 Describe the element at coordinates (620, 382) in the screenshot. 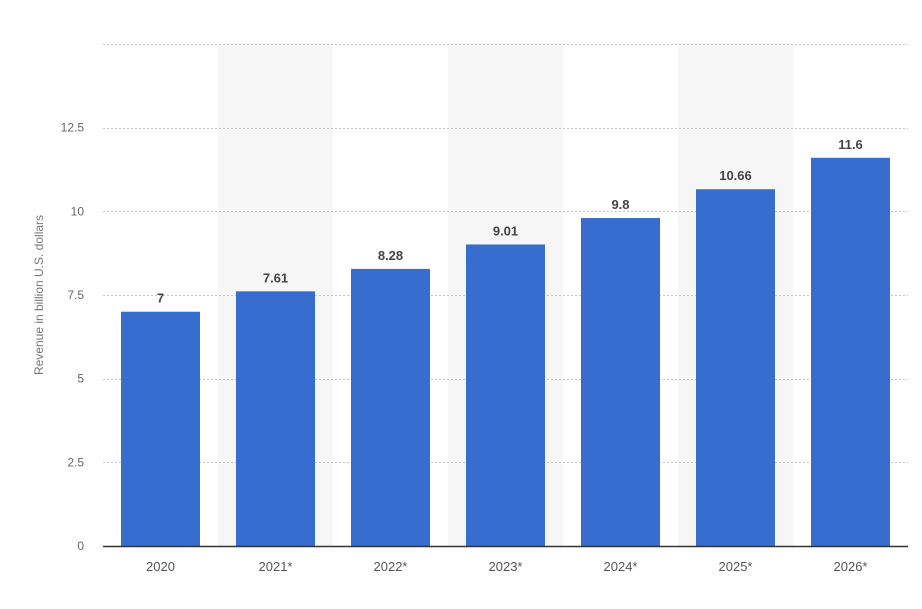

I see `bar-2024` at that location.